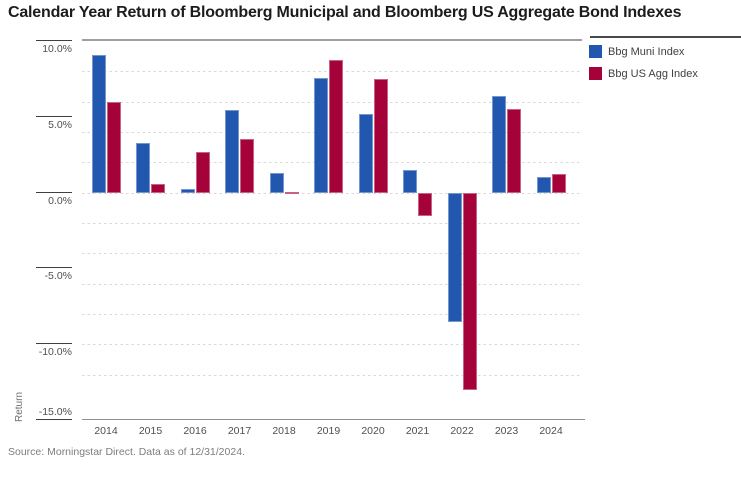  Describe the element at coordinates (113, 147) in the screenshot. I see `bar-agg-2014` at that location.